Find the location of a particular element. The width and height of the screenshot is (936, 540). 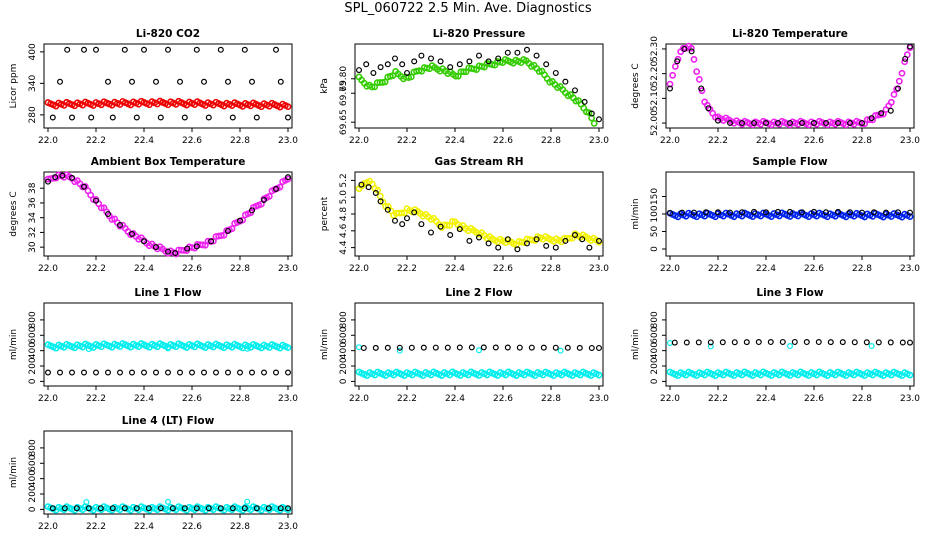

series-samples is located at coordinates (792, 342).